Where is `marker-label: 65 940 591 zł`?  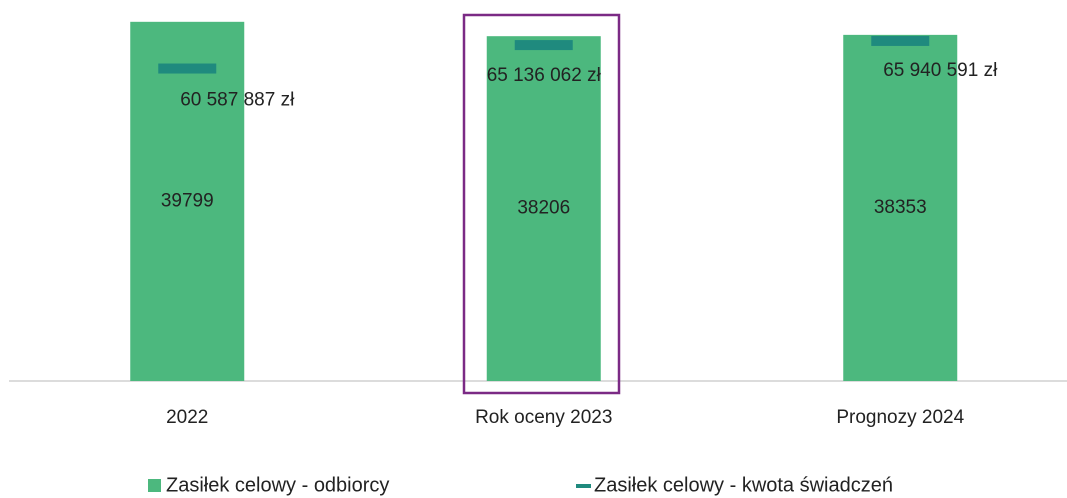 marker-label: 65 940 591 zł is located at coordinates (940, 70).